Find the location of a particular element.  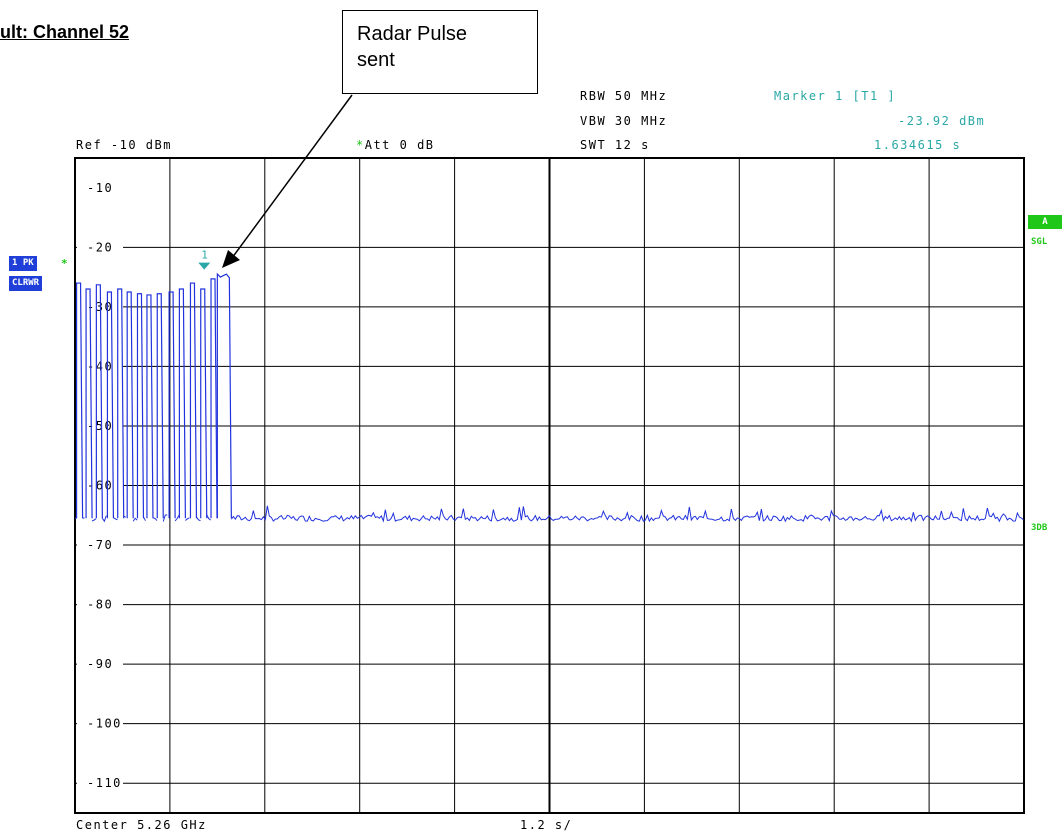

ref-level: Ref -10 dBm is located at coordinates (124, 145).